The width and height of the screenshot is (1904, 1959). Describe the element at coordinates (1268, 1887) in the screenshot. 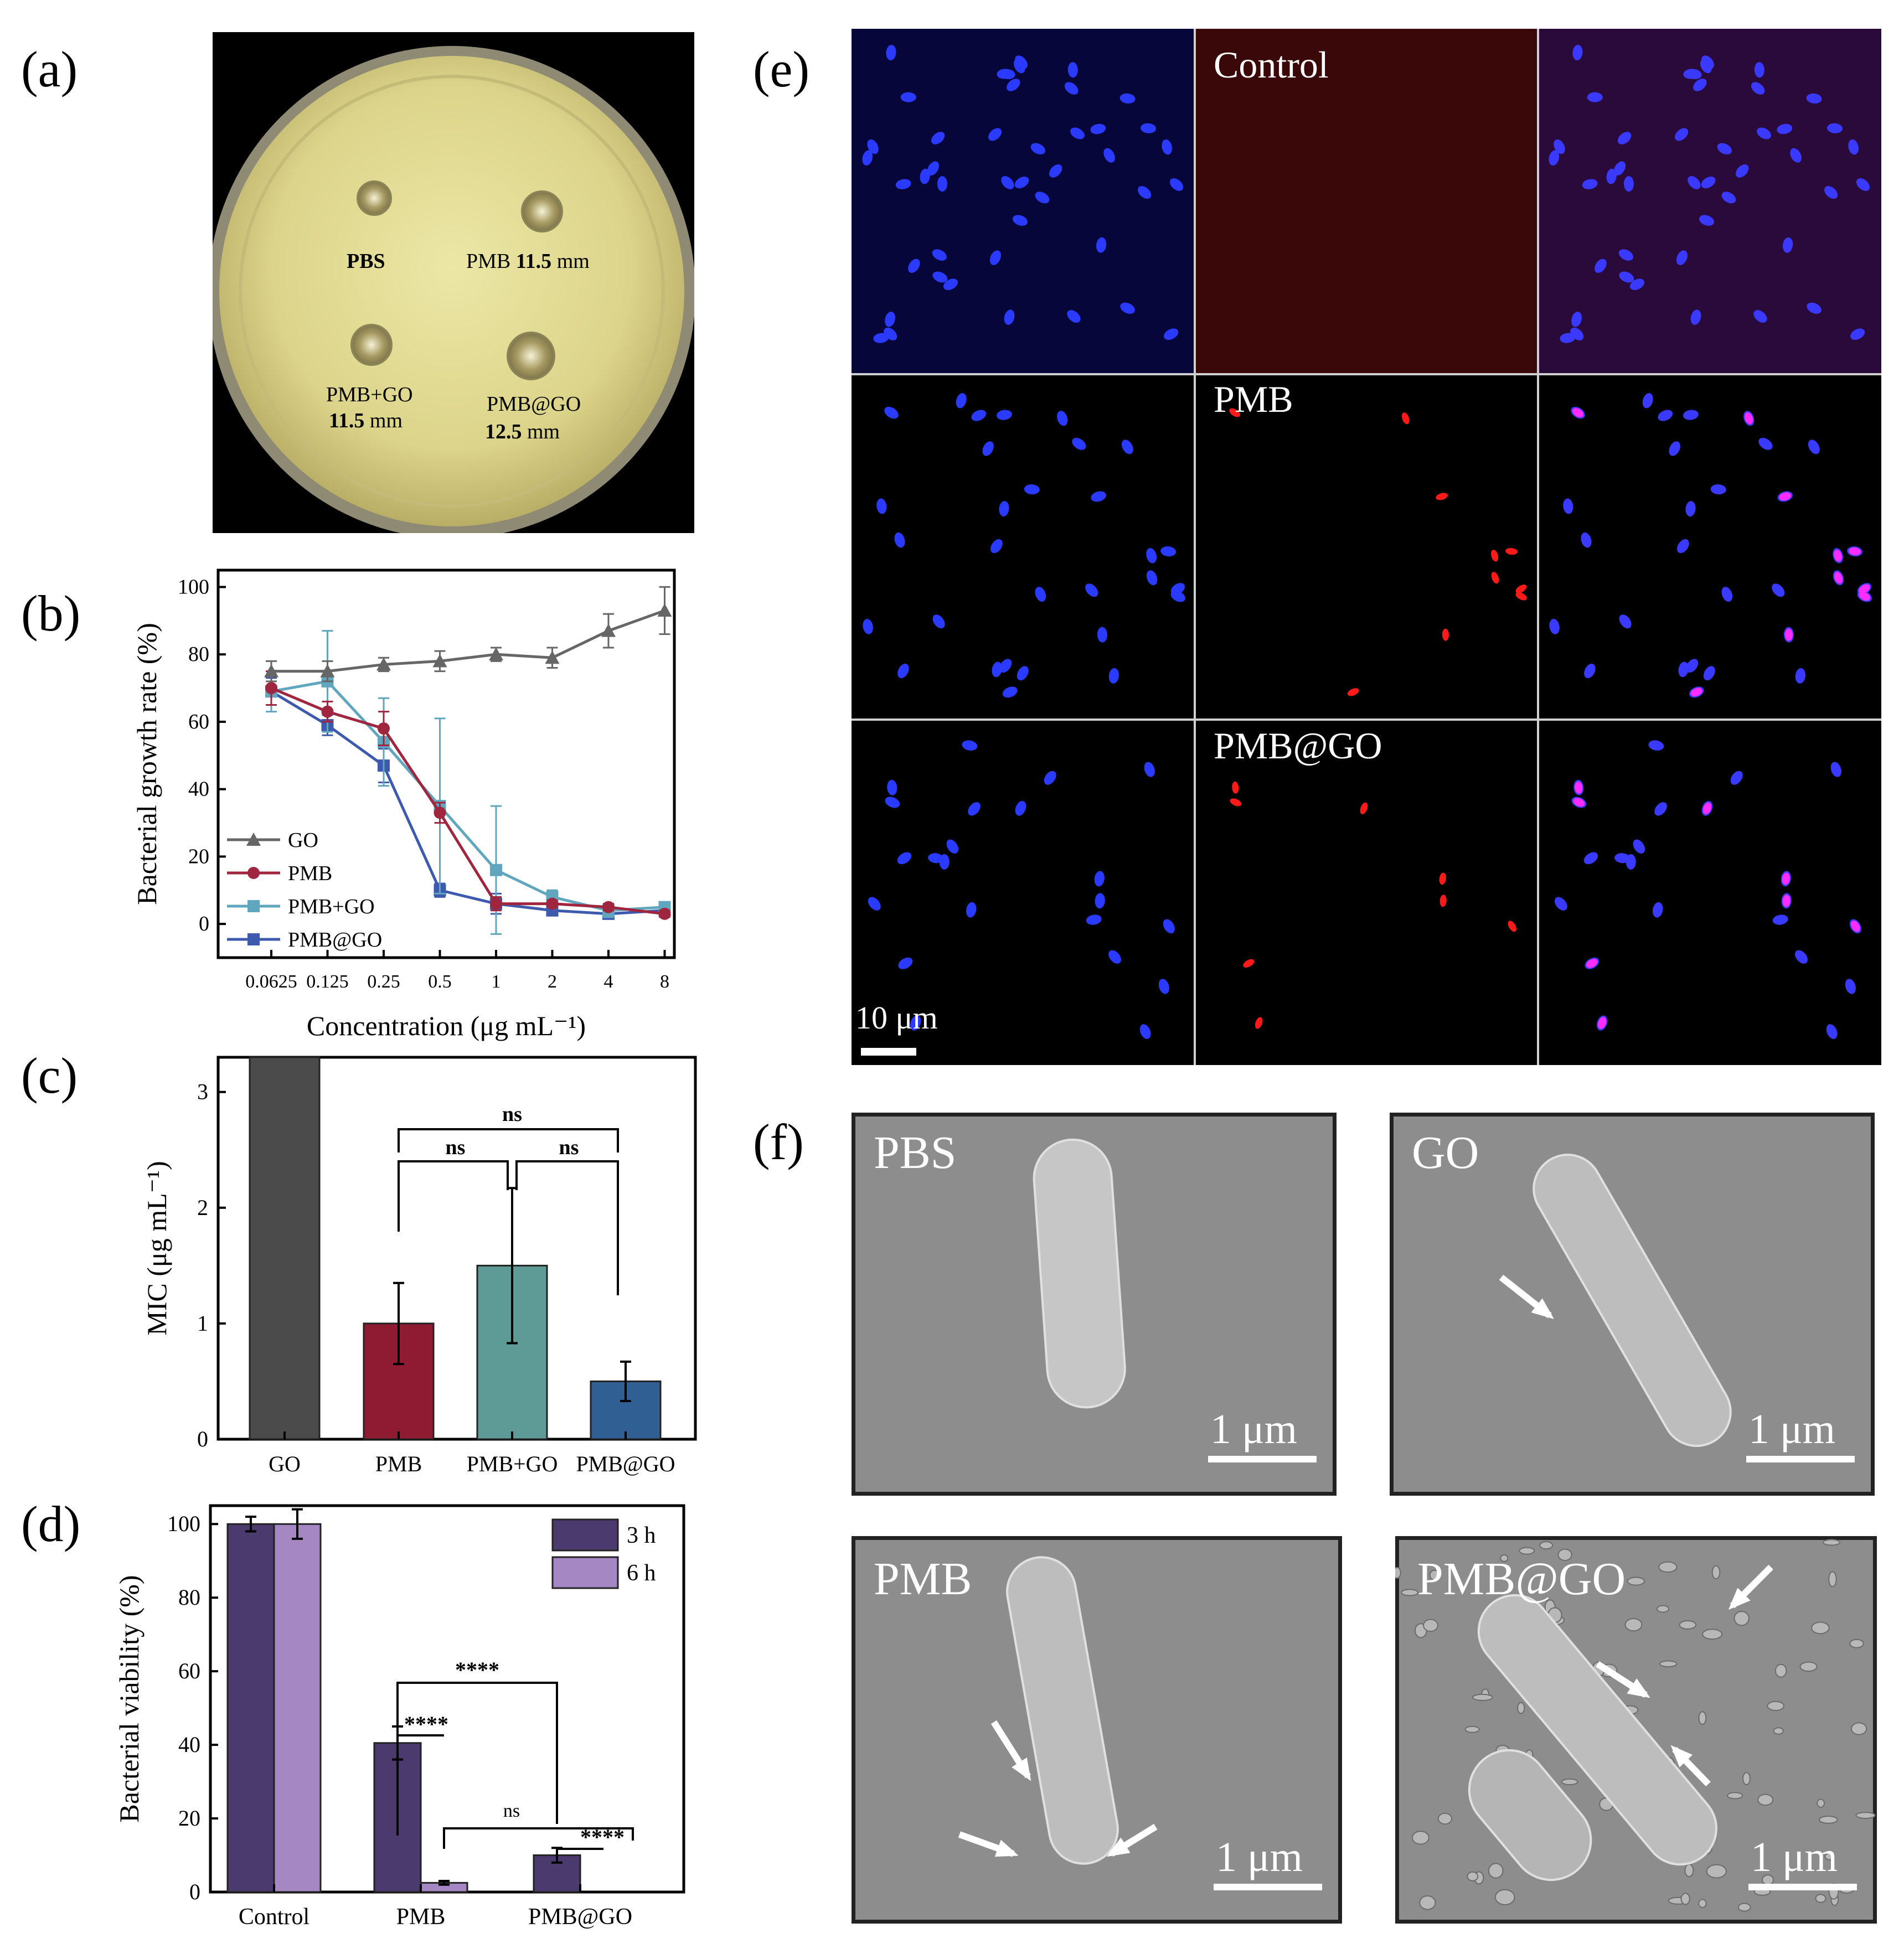

I see `sem-scale-bar` at that location.